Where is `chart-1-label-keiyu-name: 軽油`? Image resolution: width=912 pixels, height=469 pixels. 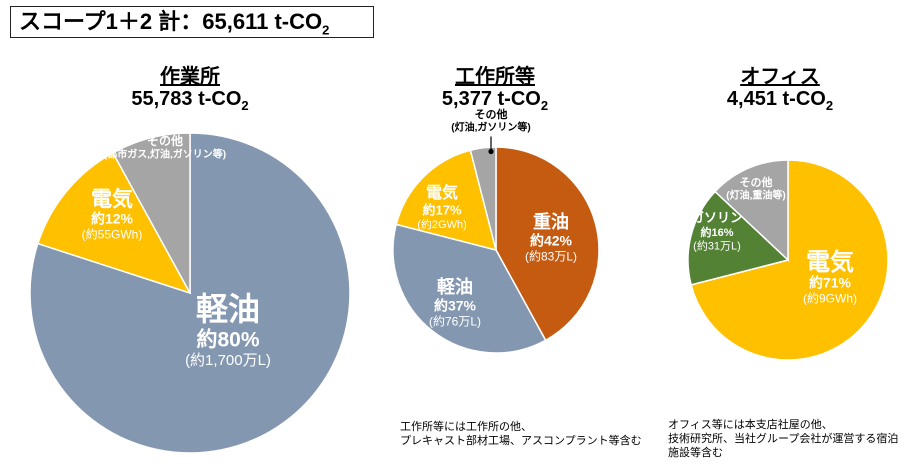 chart-1-label-keiyu-name: 軽油 is located at coordinates (228, 309).